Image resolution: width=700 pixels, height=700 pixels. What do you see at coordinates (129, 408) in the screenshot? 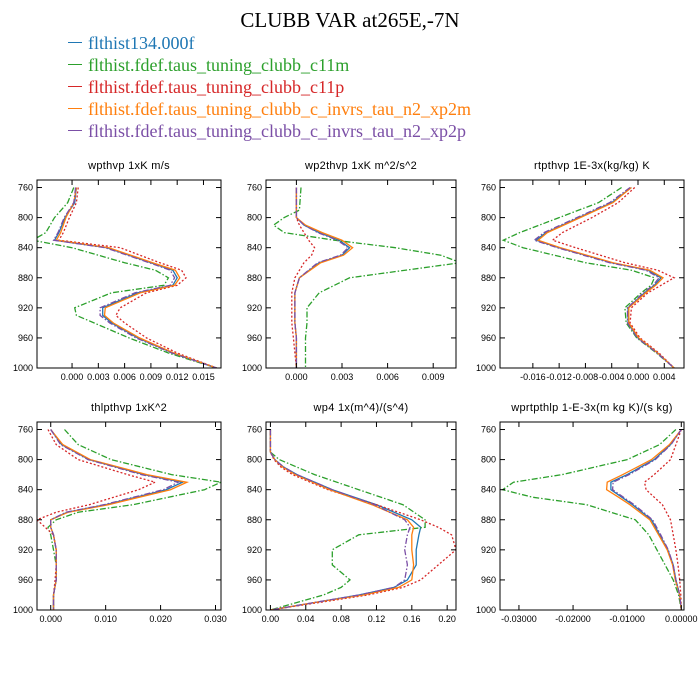
I see `panel-title: thlpthvp 1xK^2` at bounding box center [129, 408].